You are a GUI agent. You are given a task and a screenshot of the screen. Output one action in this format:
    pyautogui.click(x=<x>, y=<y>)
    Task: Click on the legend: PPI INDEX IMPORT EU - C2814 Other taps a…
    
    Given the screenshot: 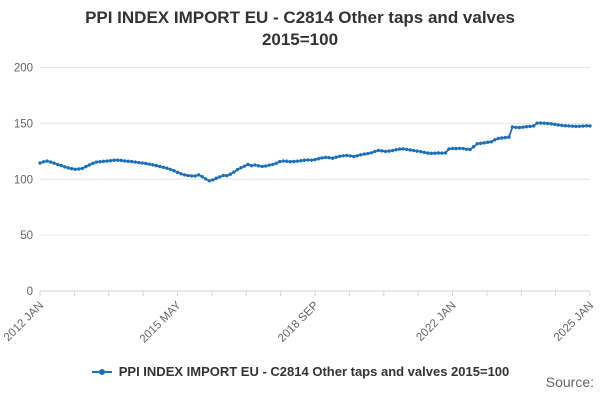 What is the action you would take?
    pyautogui.click(x=300, y=371)
    